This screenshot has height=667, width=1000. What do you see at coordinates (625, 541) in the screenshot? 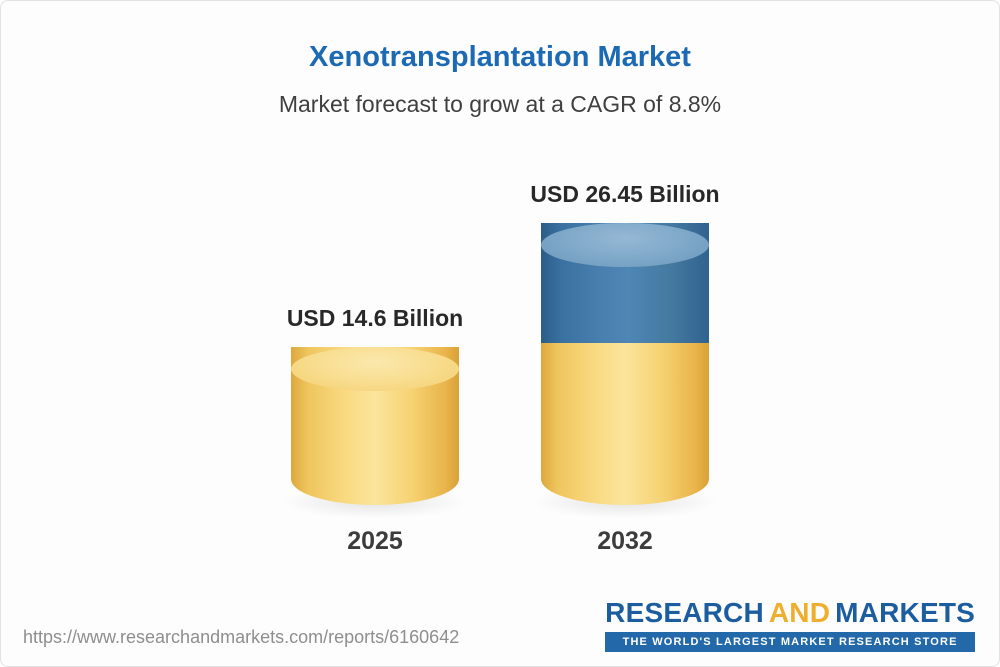
I see `x-tick-2032: 2032` at bounding box center [625, 541].